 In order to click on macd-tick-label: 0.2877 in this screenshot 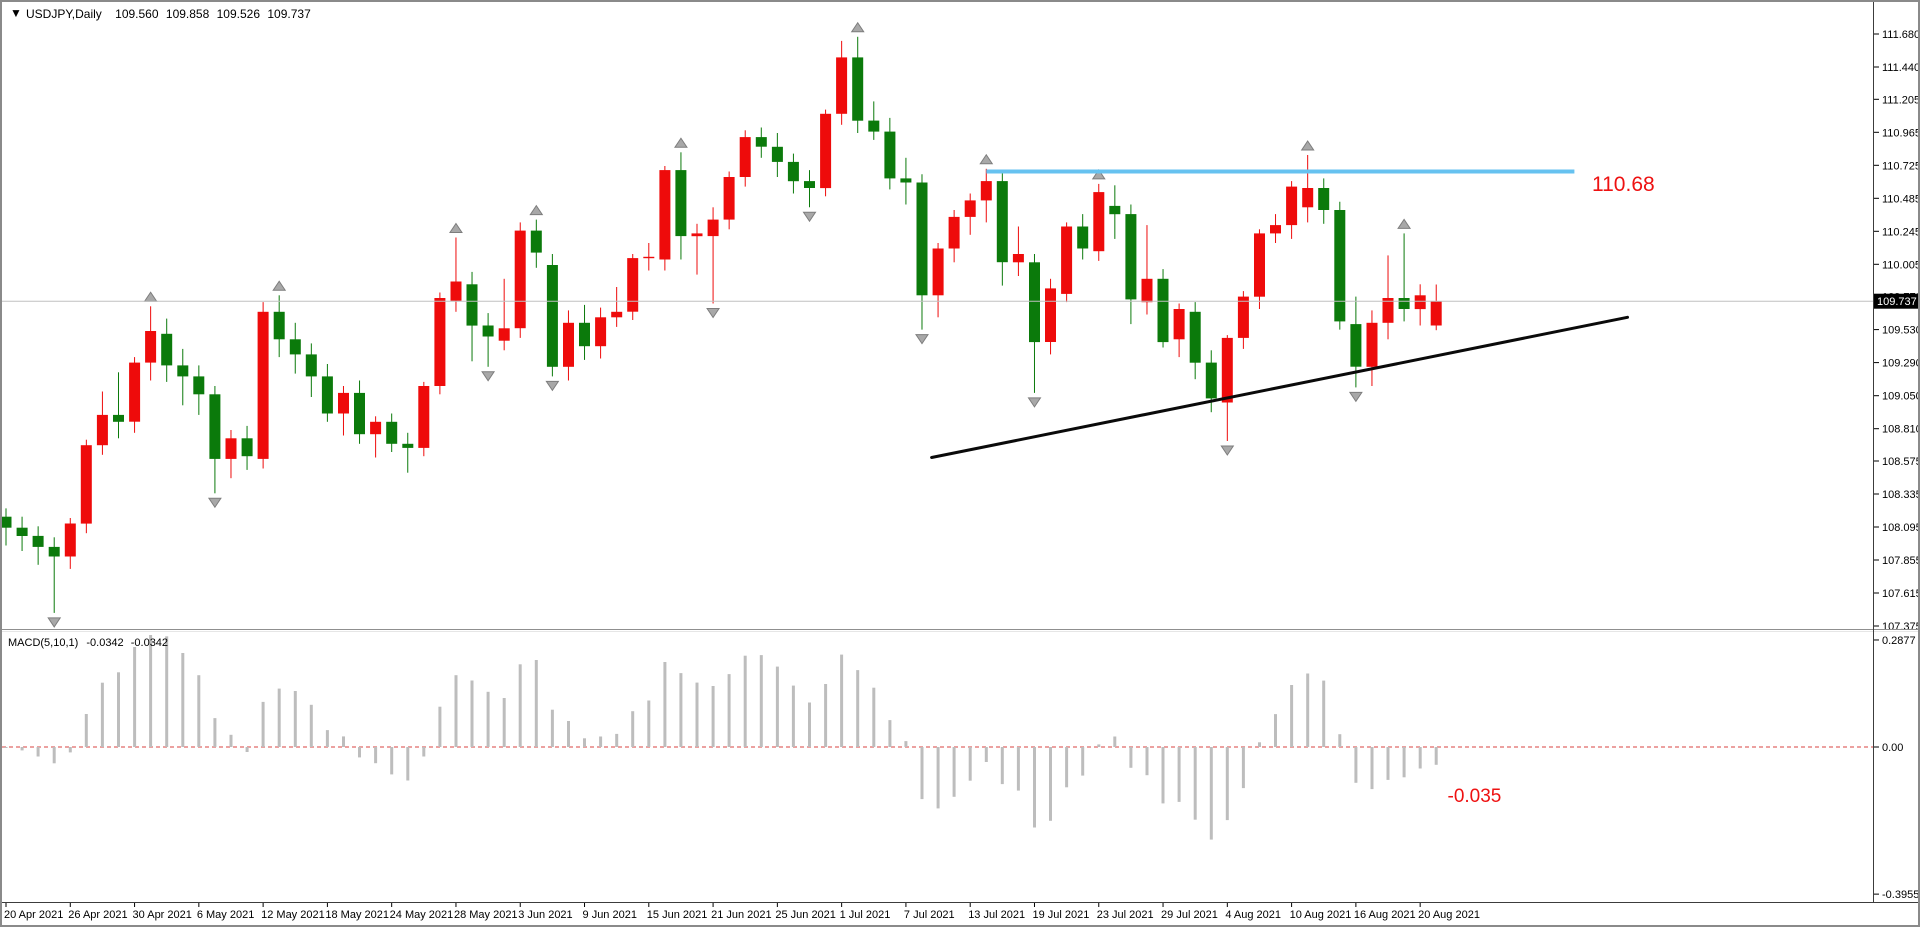, I will do `click(1899, 641)`.